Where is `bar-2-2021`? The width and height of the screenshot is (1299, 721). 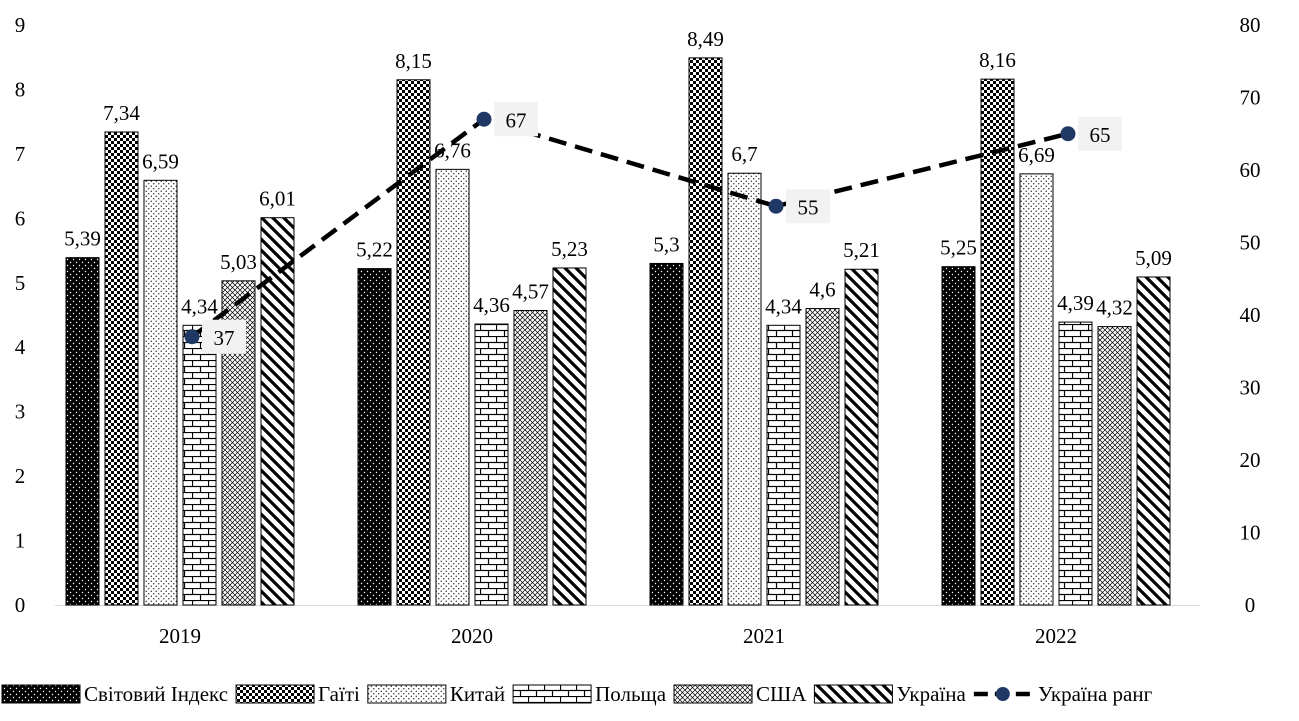
bar-2-2021 is located at coordinates (705, 331).